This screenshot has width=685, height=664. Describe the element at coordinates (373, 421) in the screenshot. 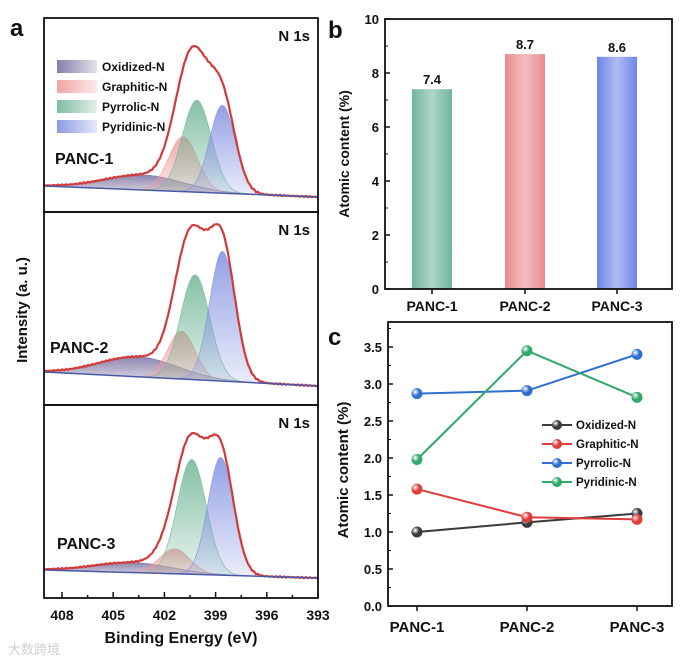

I see `y-tick-label: 2.5` at that location.